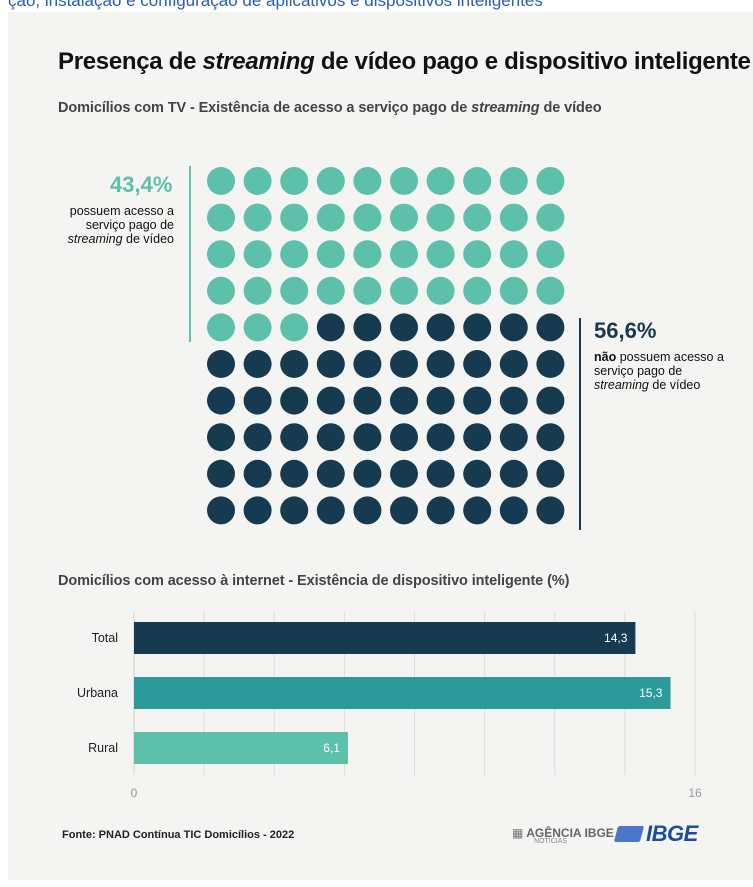 The width and height of the screenshot is (753, 887). What do you see at coordinates (629, 834) in the screenshot?
I see `ibge-flag-icon` at bounding box center [629, 834].